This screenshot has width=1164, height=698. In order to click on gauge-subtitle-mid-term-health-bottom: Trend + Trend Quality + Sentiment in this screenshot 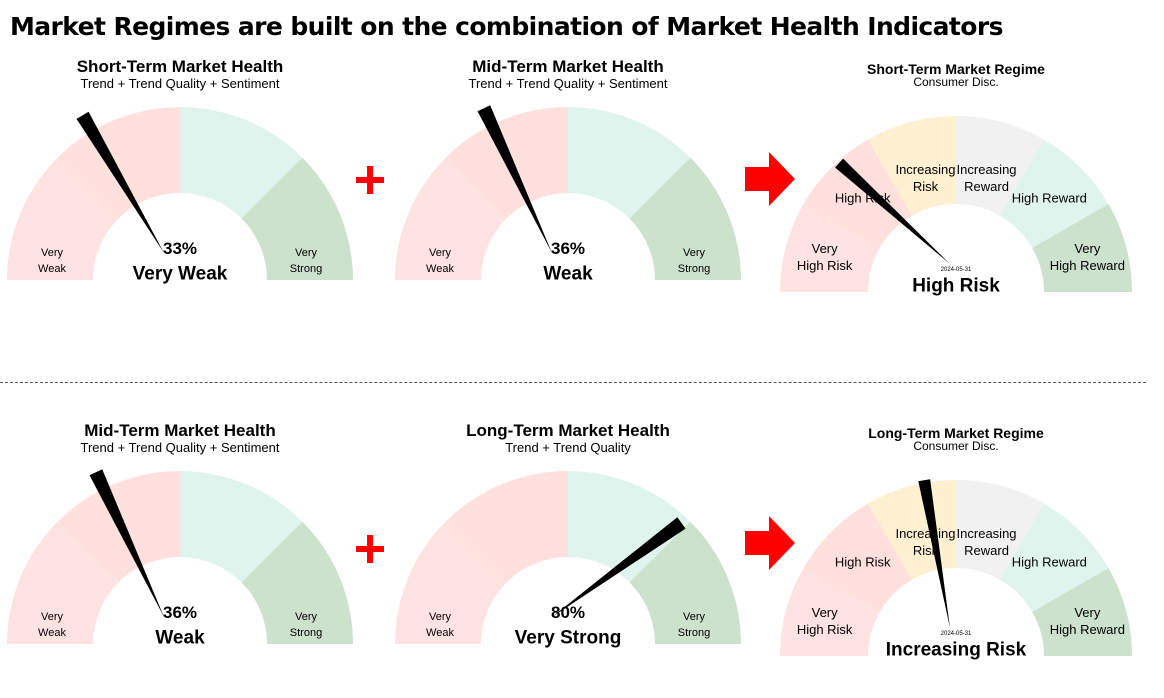, I will do `click(180, 447)`.